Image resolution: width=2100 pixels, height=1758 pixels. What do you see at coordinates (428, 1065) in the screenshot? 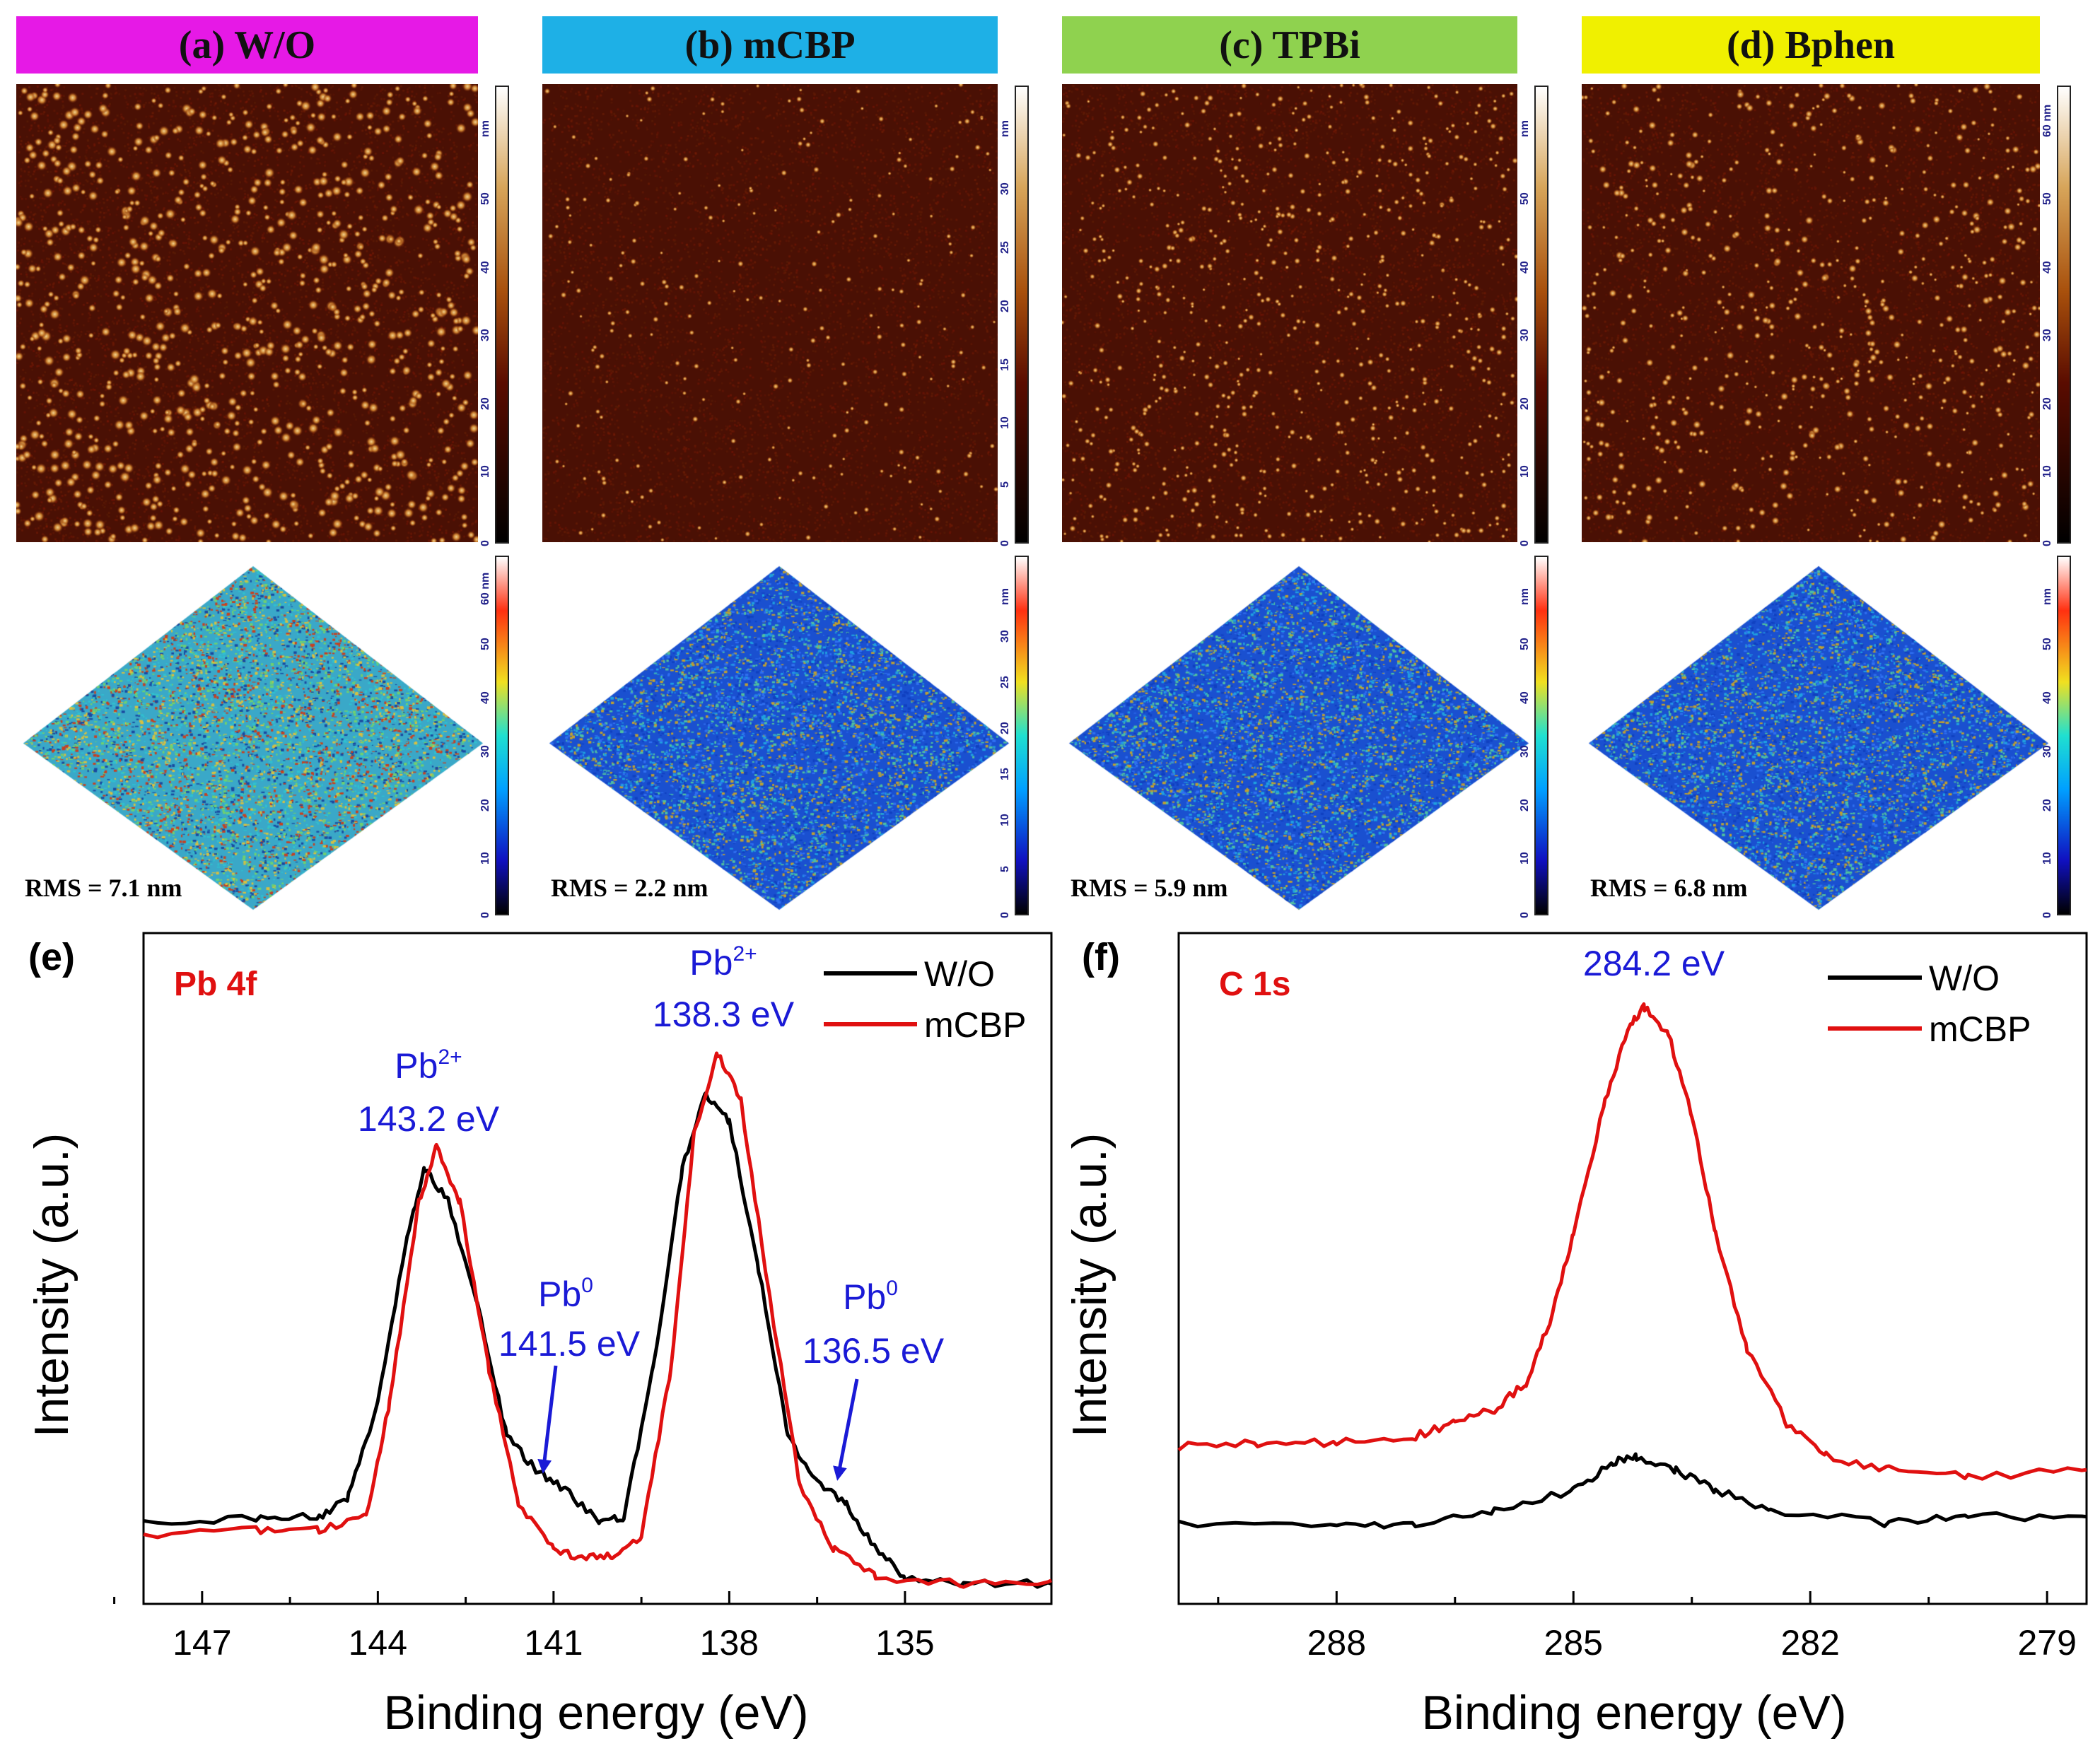
I see `annotation-pb2-143-species: Pb2+` at bounding box center [428, 1065].